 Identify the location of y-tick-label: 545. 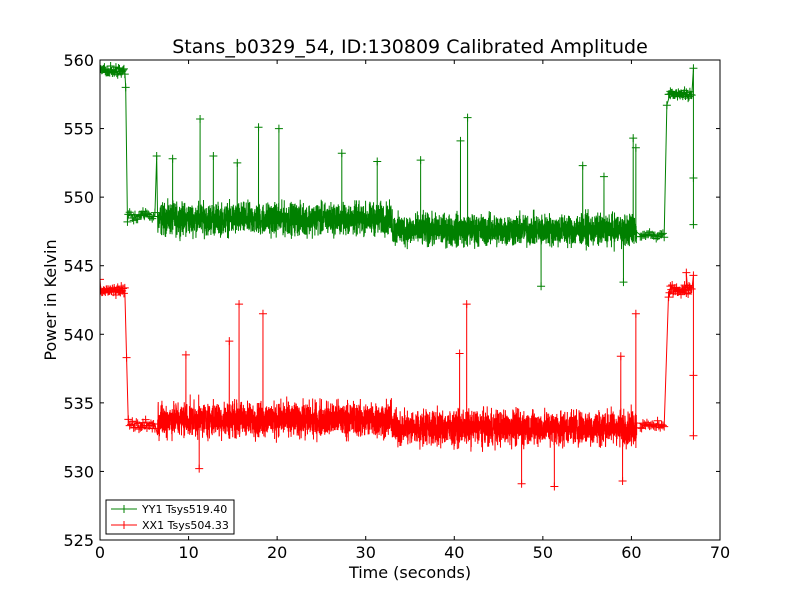
(78, 266).